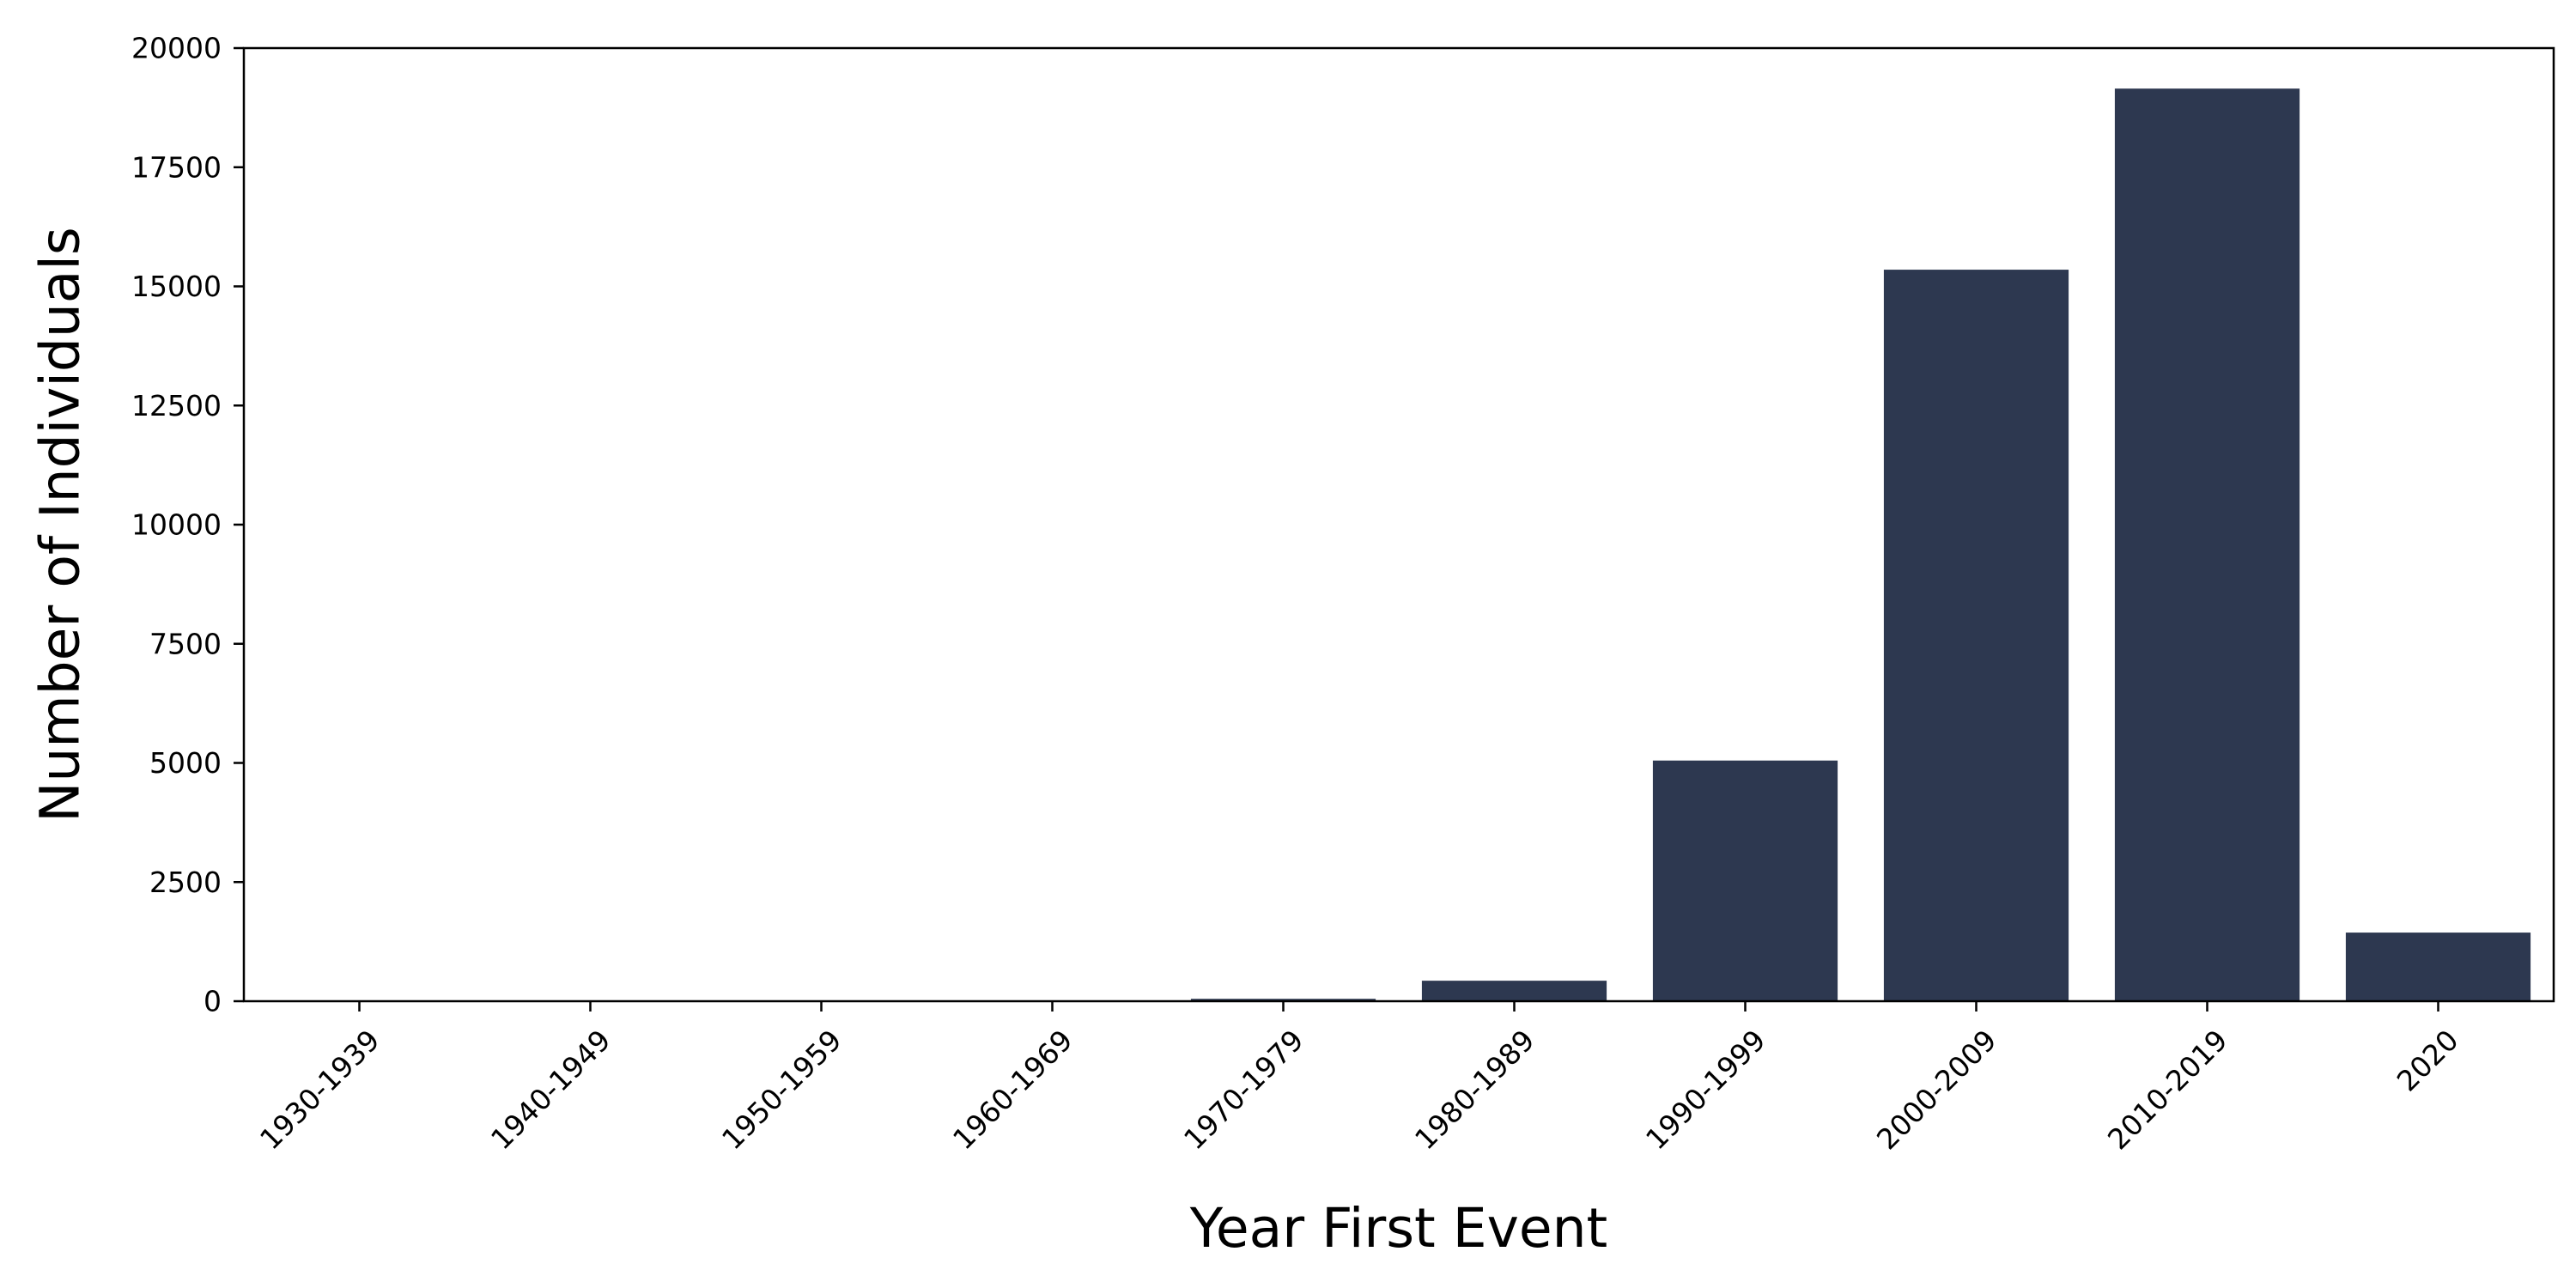 Image resolution: width=2576 pixels, height=1288 pixels. I want to click on bar-1990-1999, so click(1745, 881).